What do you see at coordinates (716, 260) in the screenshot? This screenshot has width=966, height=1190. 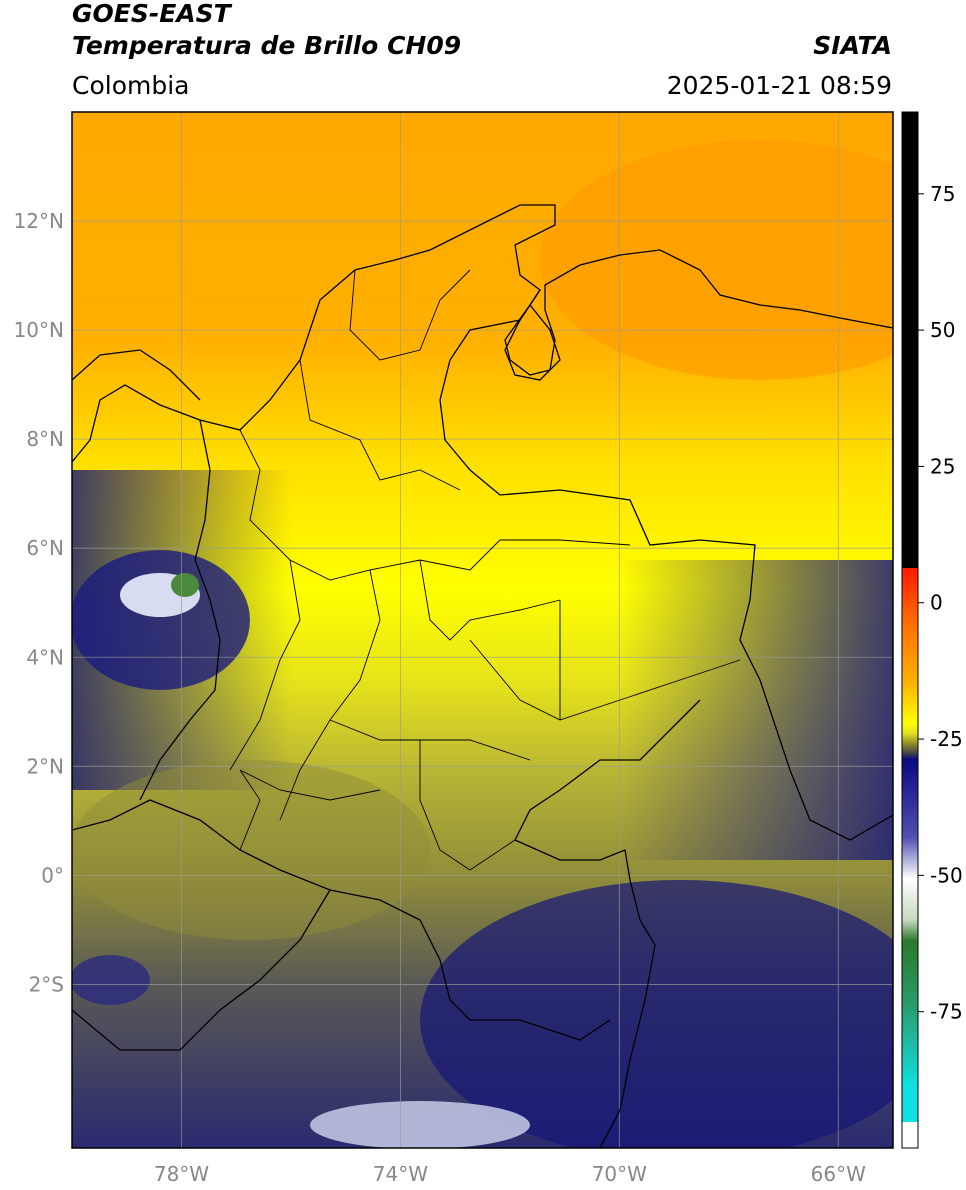 I see `warm-anomaly` at bounding box center [716, 260].